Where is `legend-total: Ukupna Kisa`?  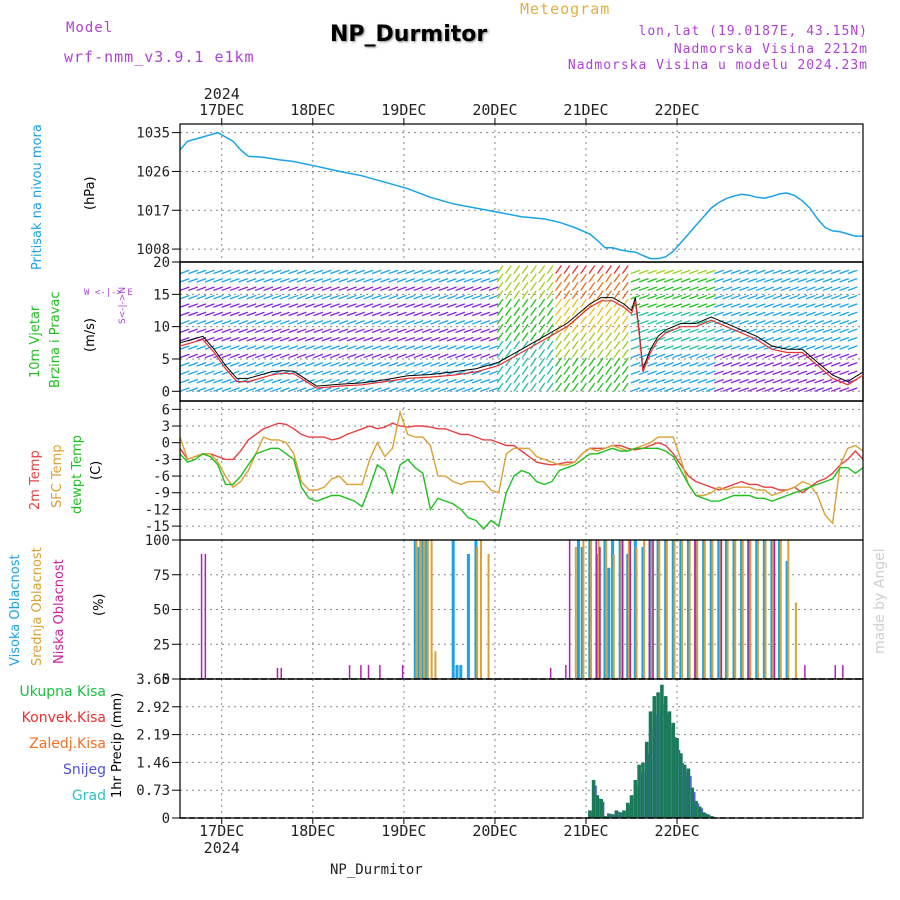 legend-total: Ukupna Kisa is located at coordinates (62, 692).